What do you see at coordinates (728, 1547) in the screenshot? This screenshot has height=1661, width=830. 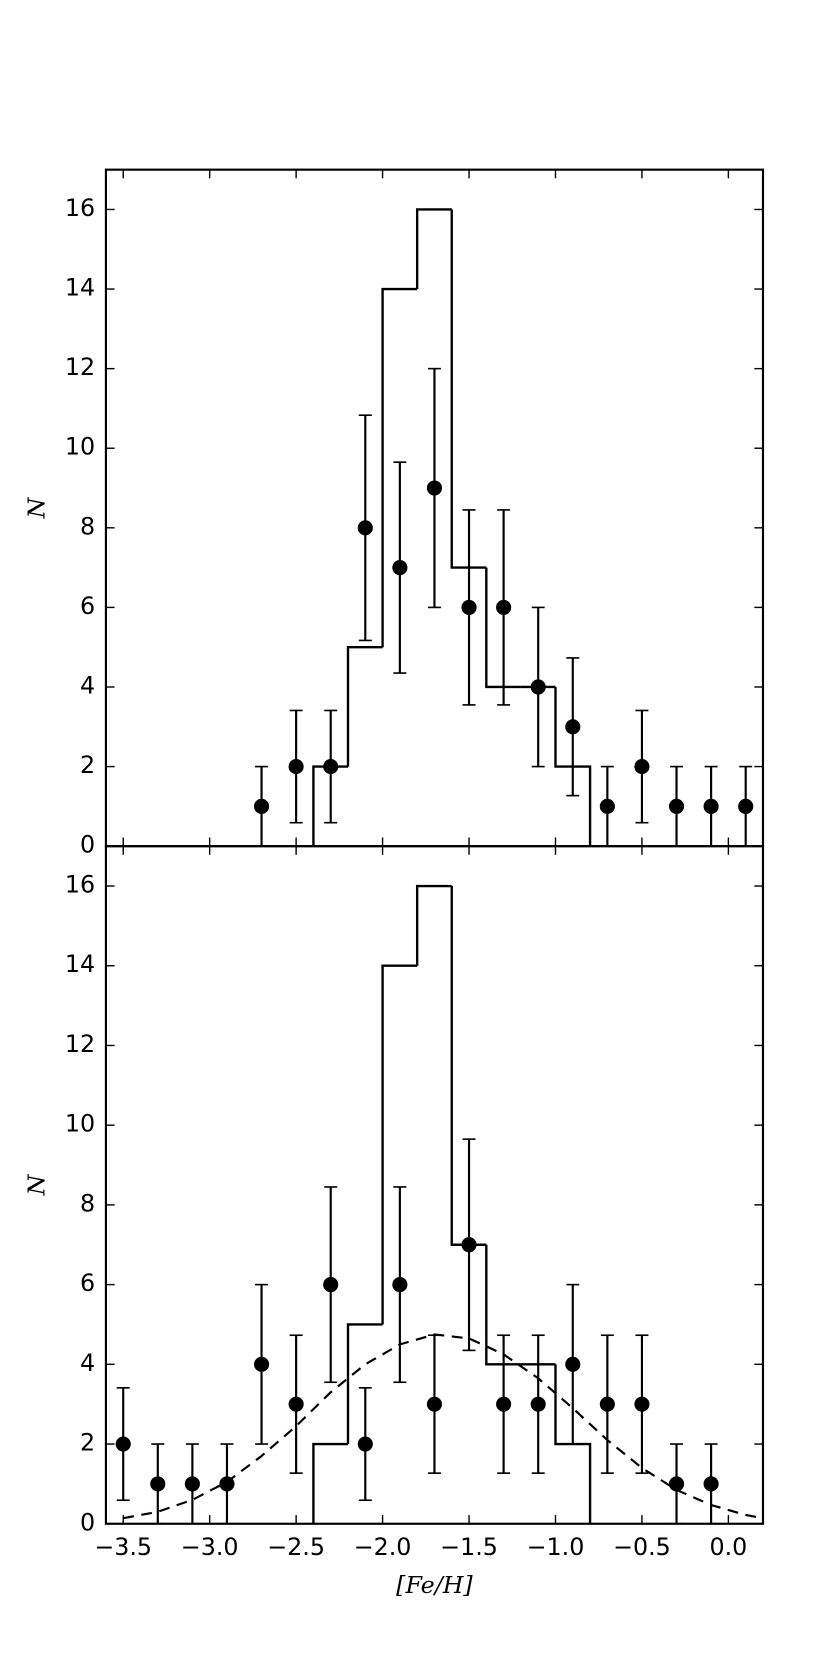 I see `x-tick-label: 0.0` at bounding box center [728, 1547].